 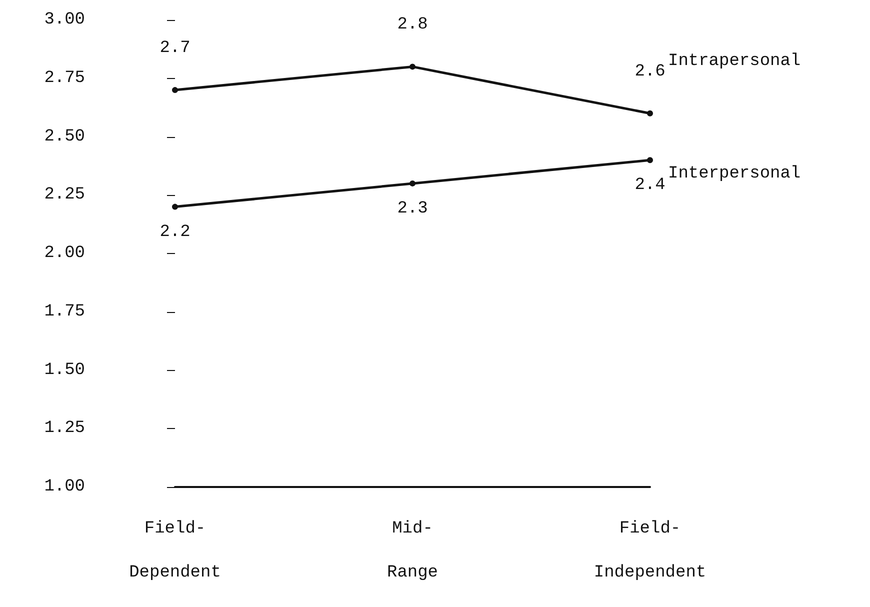 What do you see at coordinates (64, 20) in the screenshot?
I see `y-tick-label: 3.00` at bounding box center [64, 20].